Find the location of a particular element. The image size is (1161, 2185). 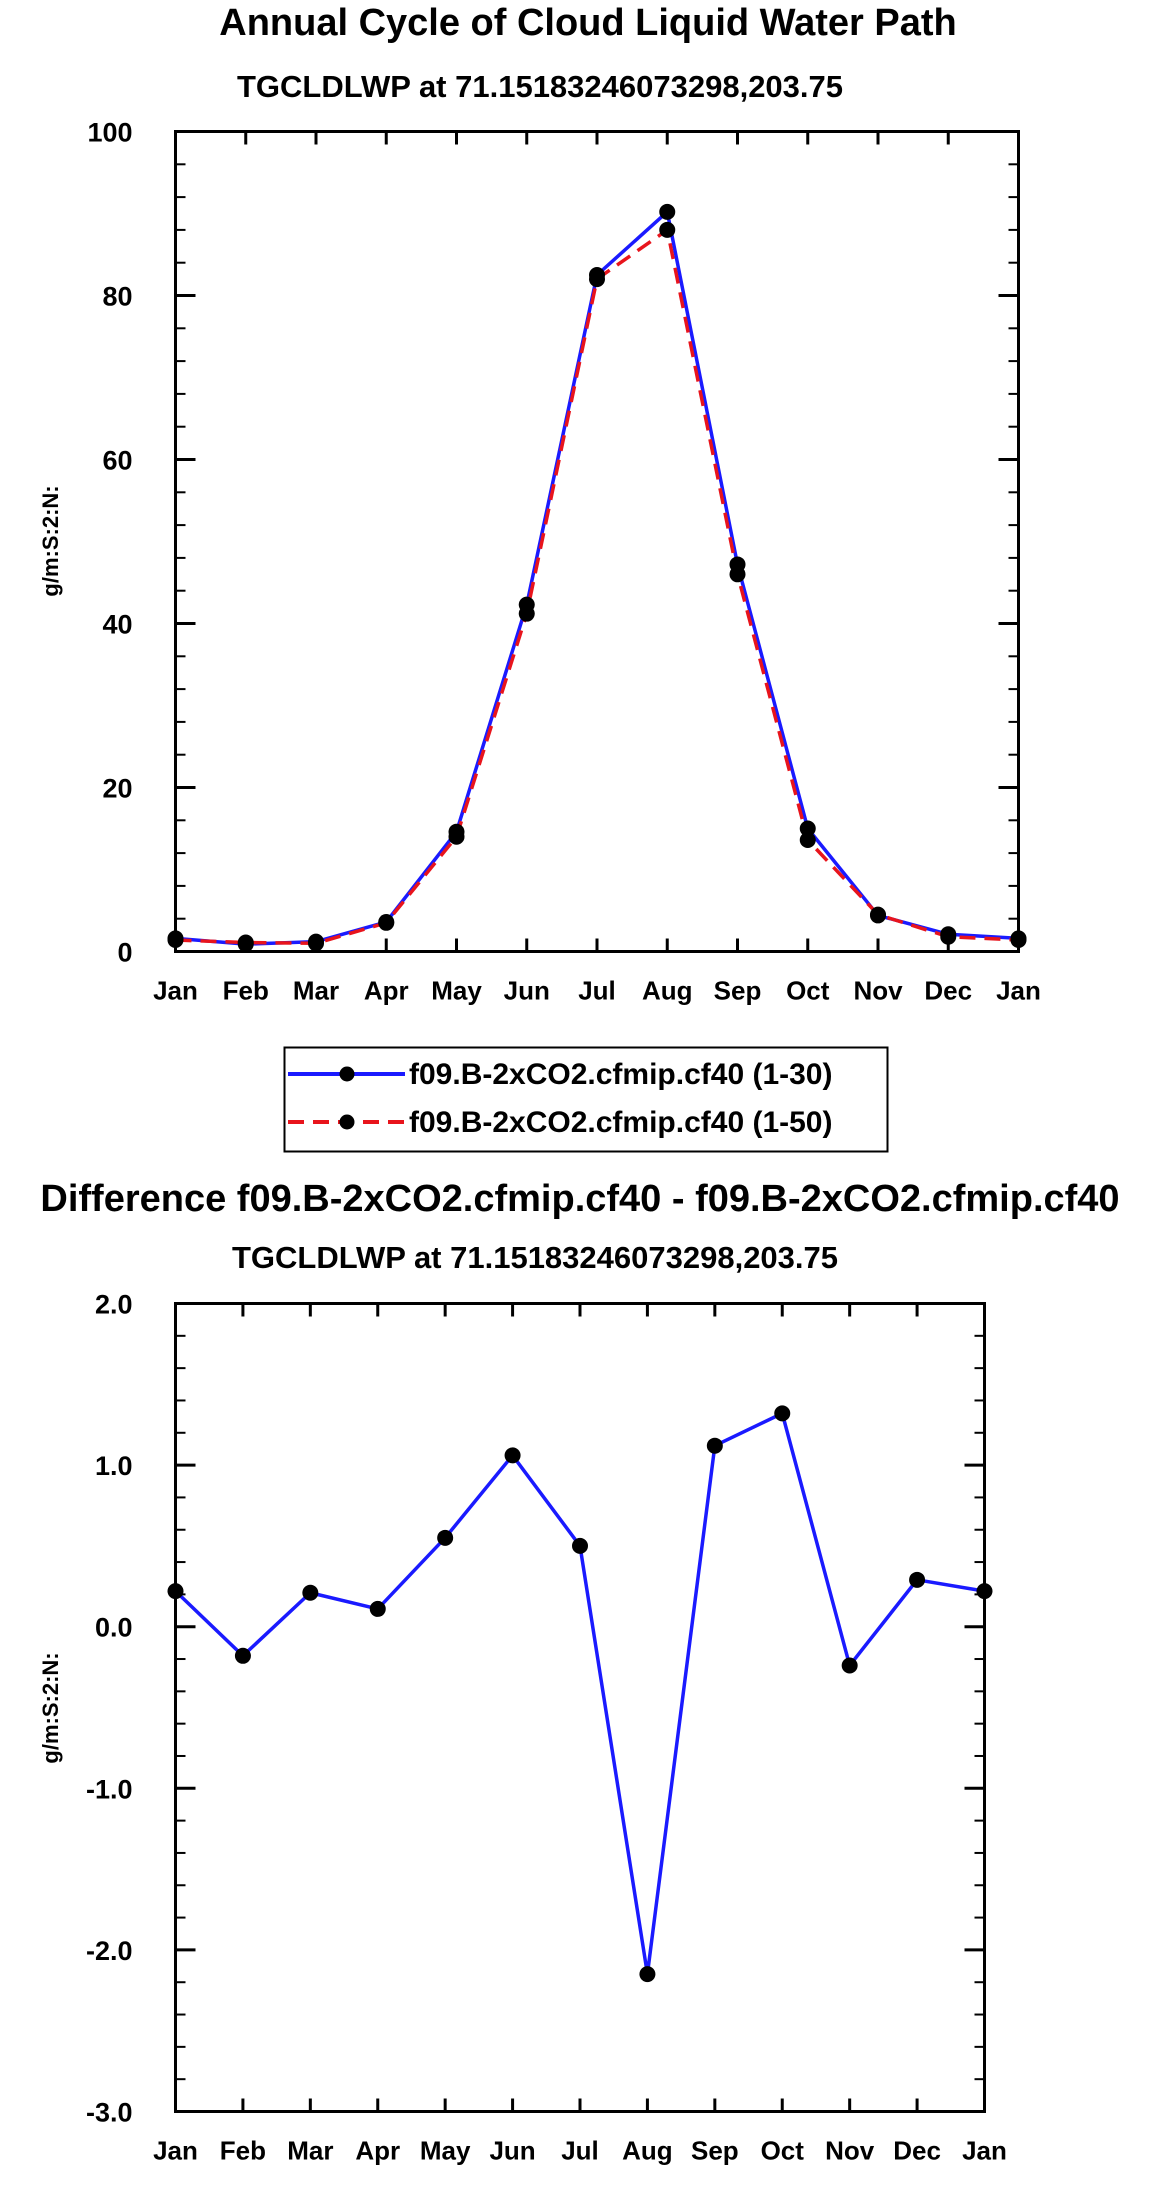

top-y-tick-labels: 0 20 40 60 80 100 is located at coordinates (109, 543).